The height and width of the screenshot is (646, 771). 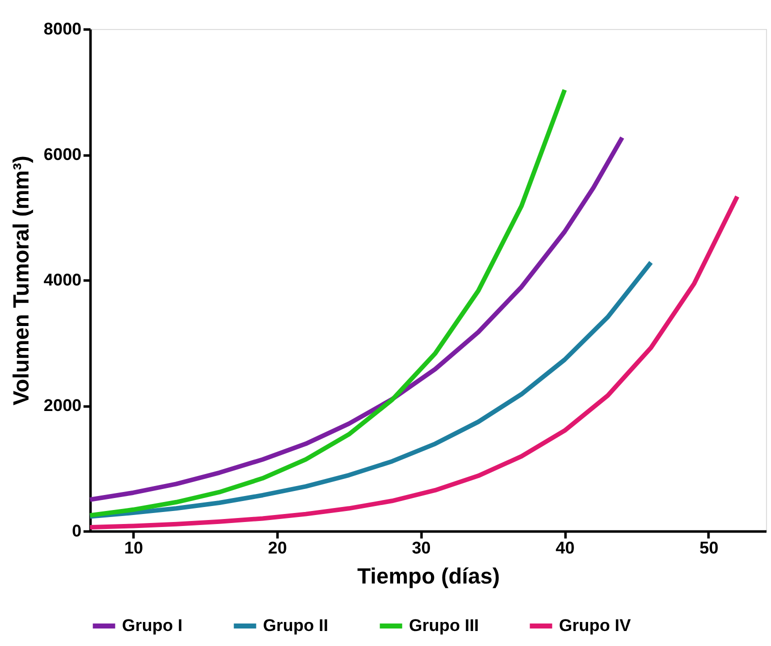 What do you see at coordinates (295, 625) in the screenshot?
I see `legend-label: Grupo II` at bounding box center [295, 625].